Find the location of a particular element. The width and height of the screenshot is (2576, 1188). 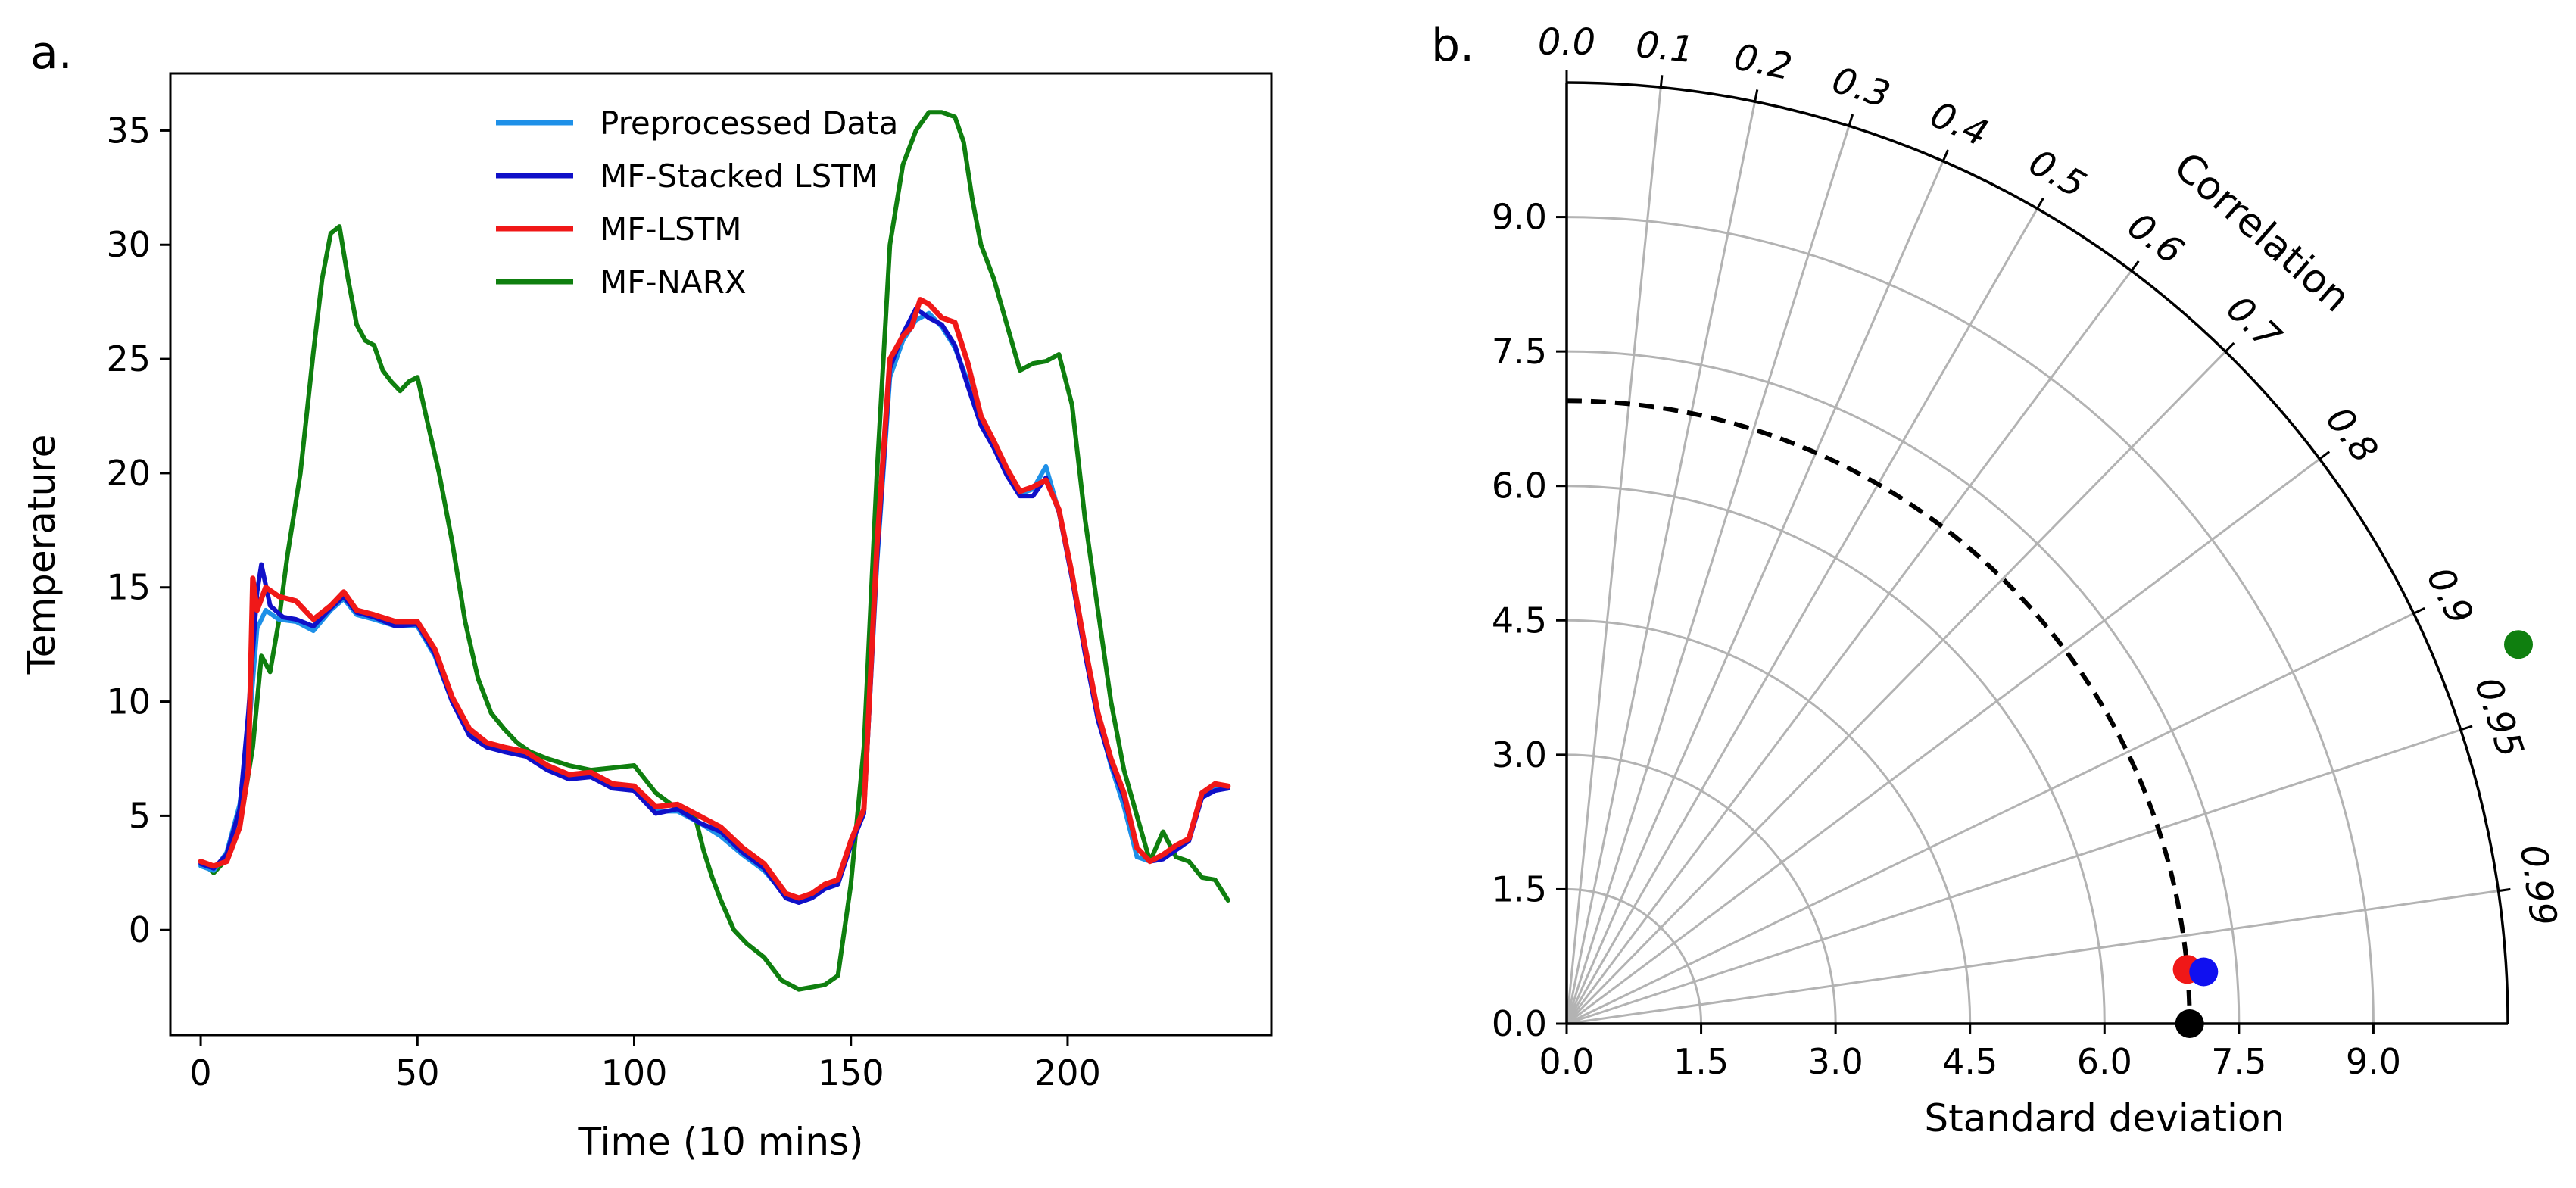

point-mf-narx is located at coordinates (2518, 644).